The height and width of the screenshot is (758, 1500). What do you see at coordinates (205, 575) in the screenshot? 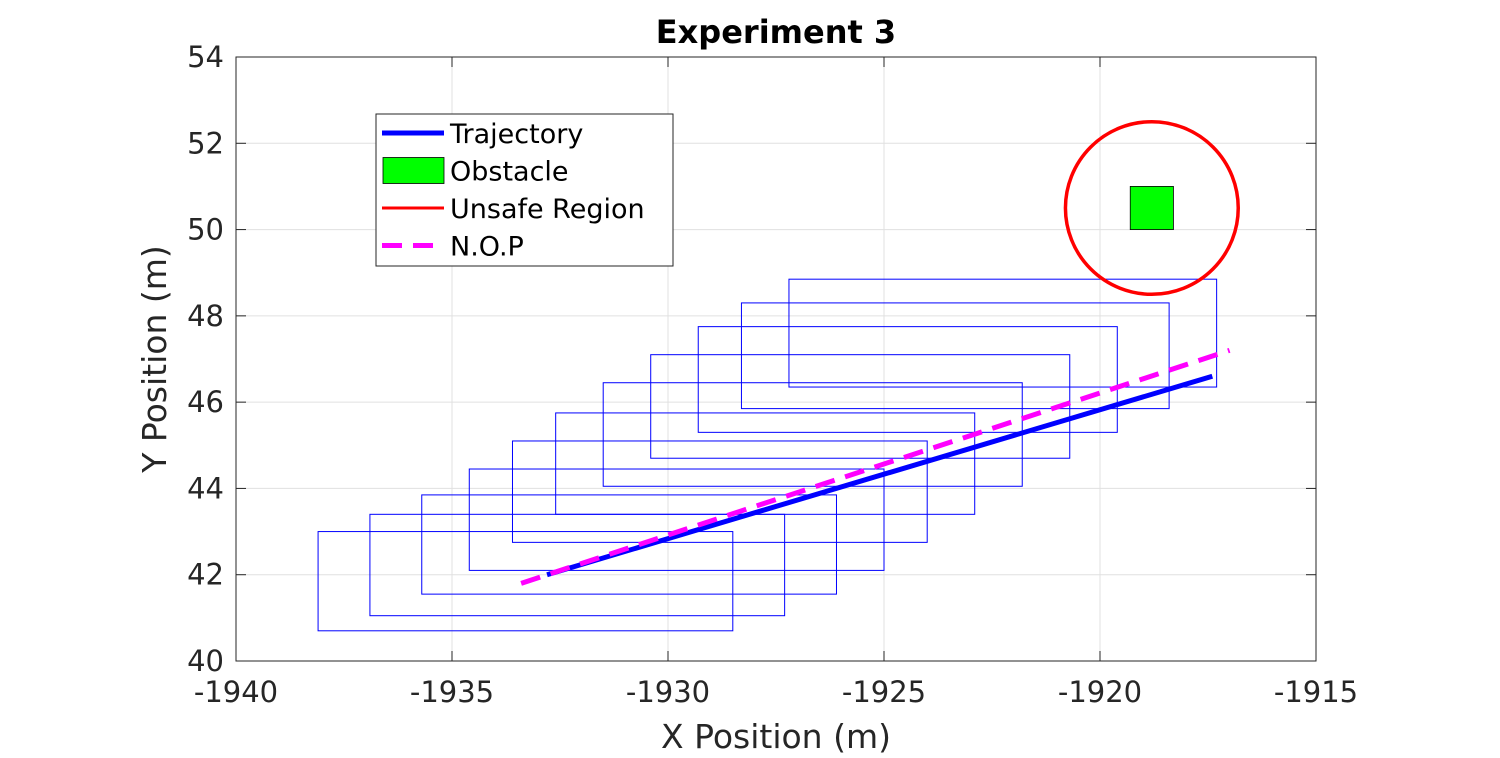
I see `y-tick-label: 42` at bounding box center [205, 575].